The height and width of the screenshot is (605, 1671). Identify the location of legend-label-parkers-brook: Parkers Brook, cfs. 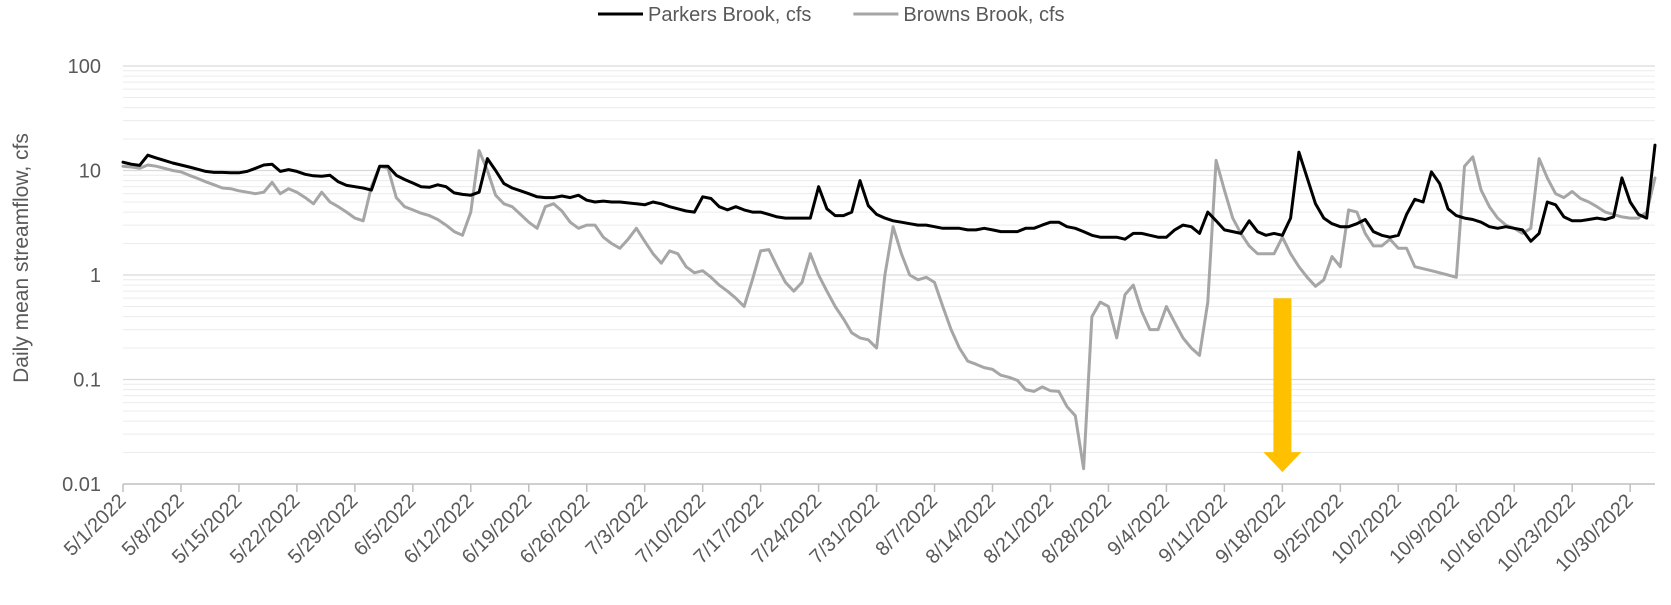
(729, 15).